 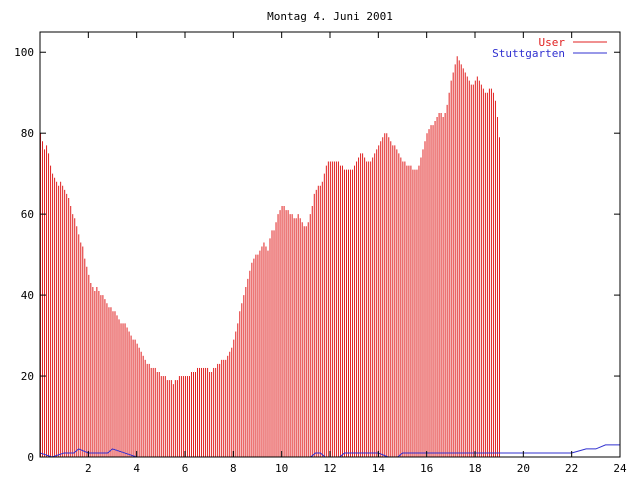 What do you see at coordinates (523, 468) in the screenshot?
I see `x-tick-label: 20` at bounding box center [523, 468].